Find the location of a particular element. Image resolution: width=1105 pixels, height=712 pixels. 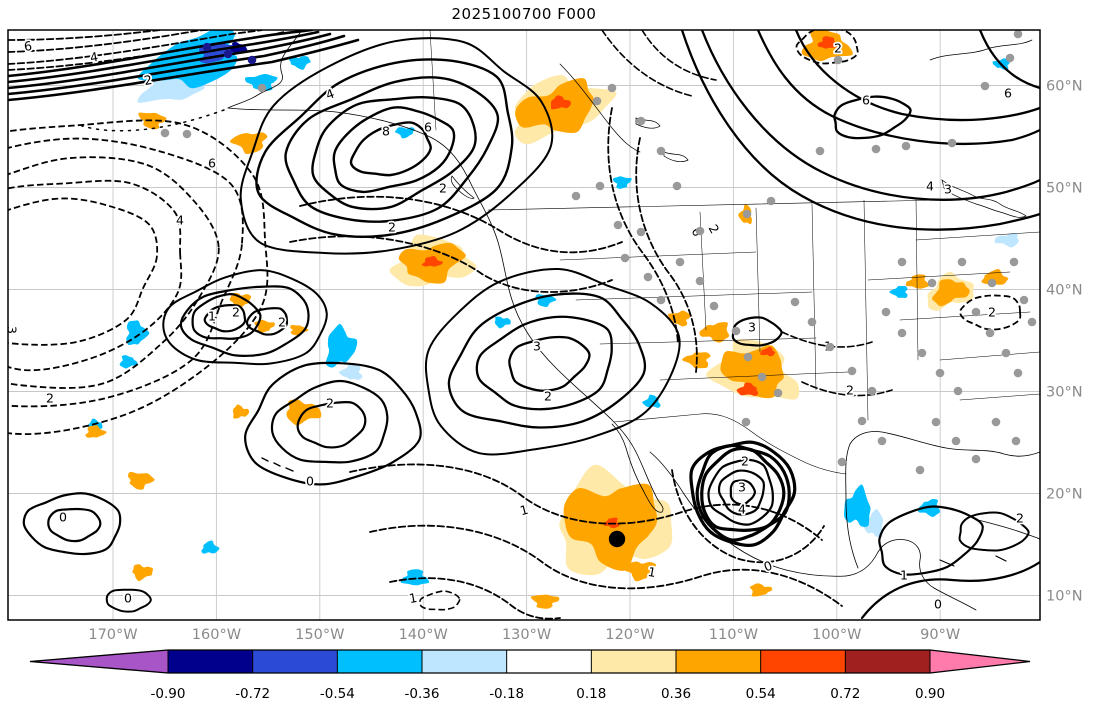

colorbar-tick-label: -0.36 is located at coordinates (422, 694).